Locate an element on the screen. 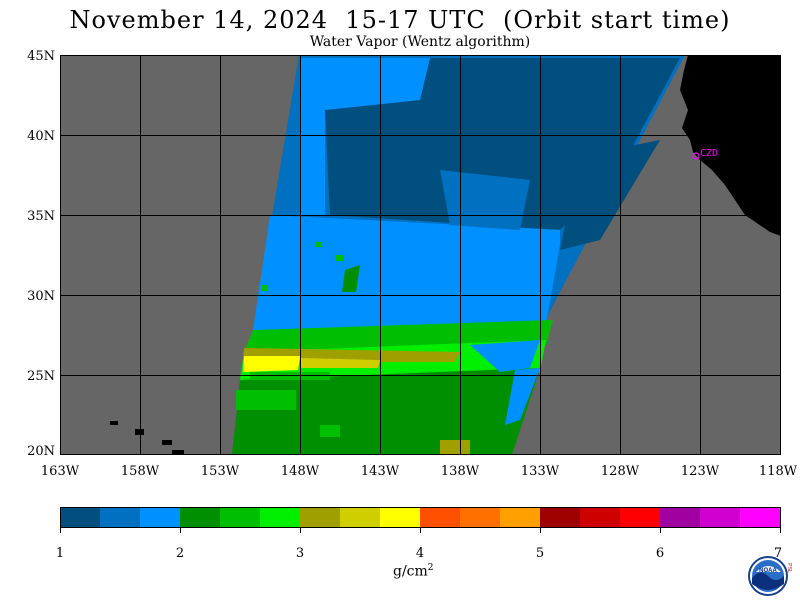 The width and height of the screenshot is (800, 600). lon-label: 148W is located at coordinates (300, 471).